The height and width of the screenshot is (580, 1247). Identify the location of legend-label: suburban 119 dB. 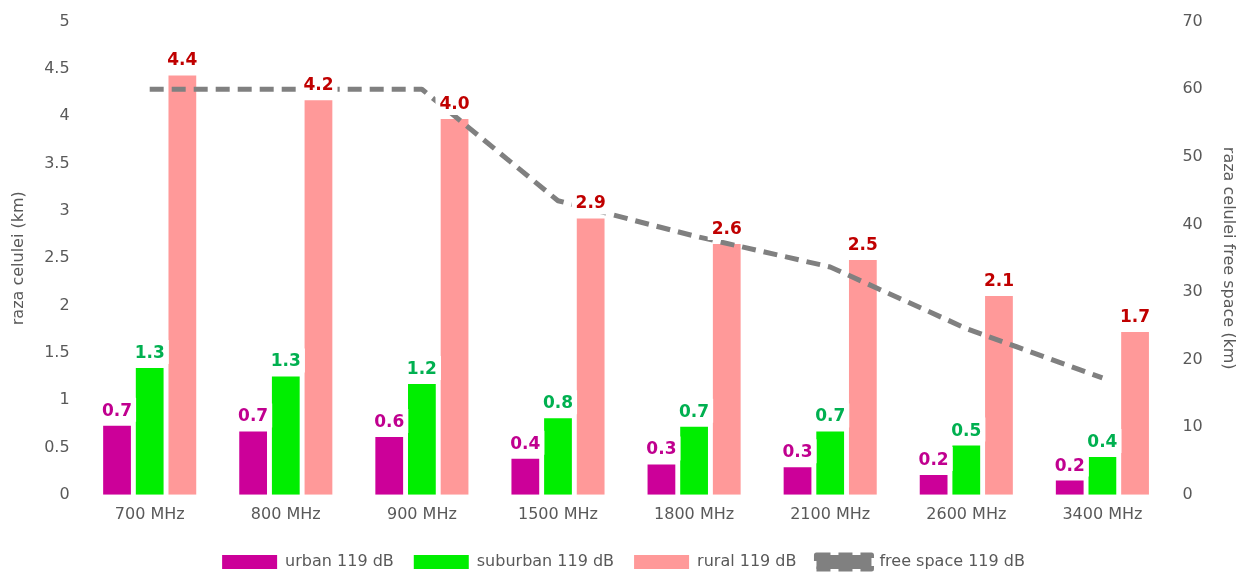
(545, 561).